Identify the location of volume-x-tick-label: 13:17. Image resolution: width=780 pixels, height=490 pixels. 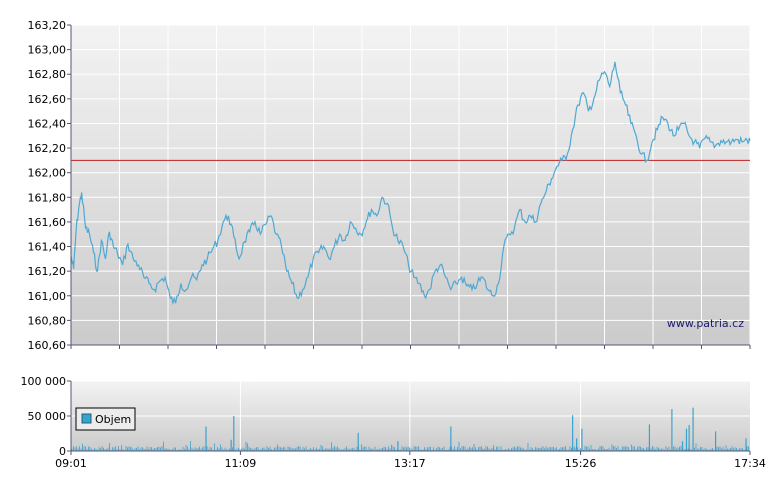
(410, 463).